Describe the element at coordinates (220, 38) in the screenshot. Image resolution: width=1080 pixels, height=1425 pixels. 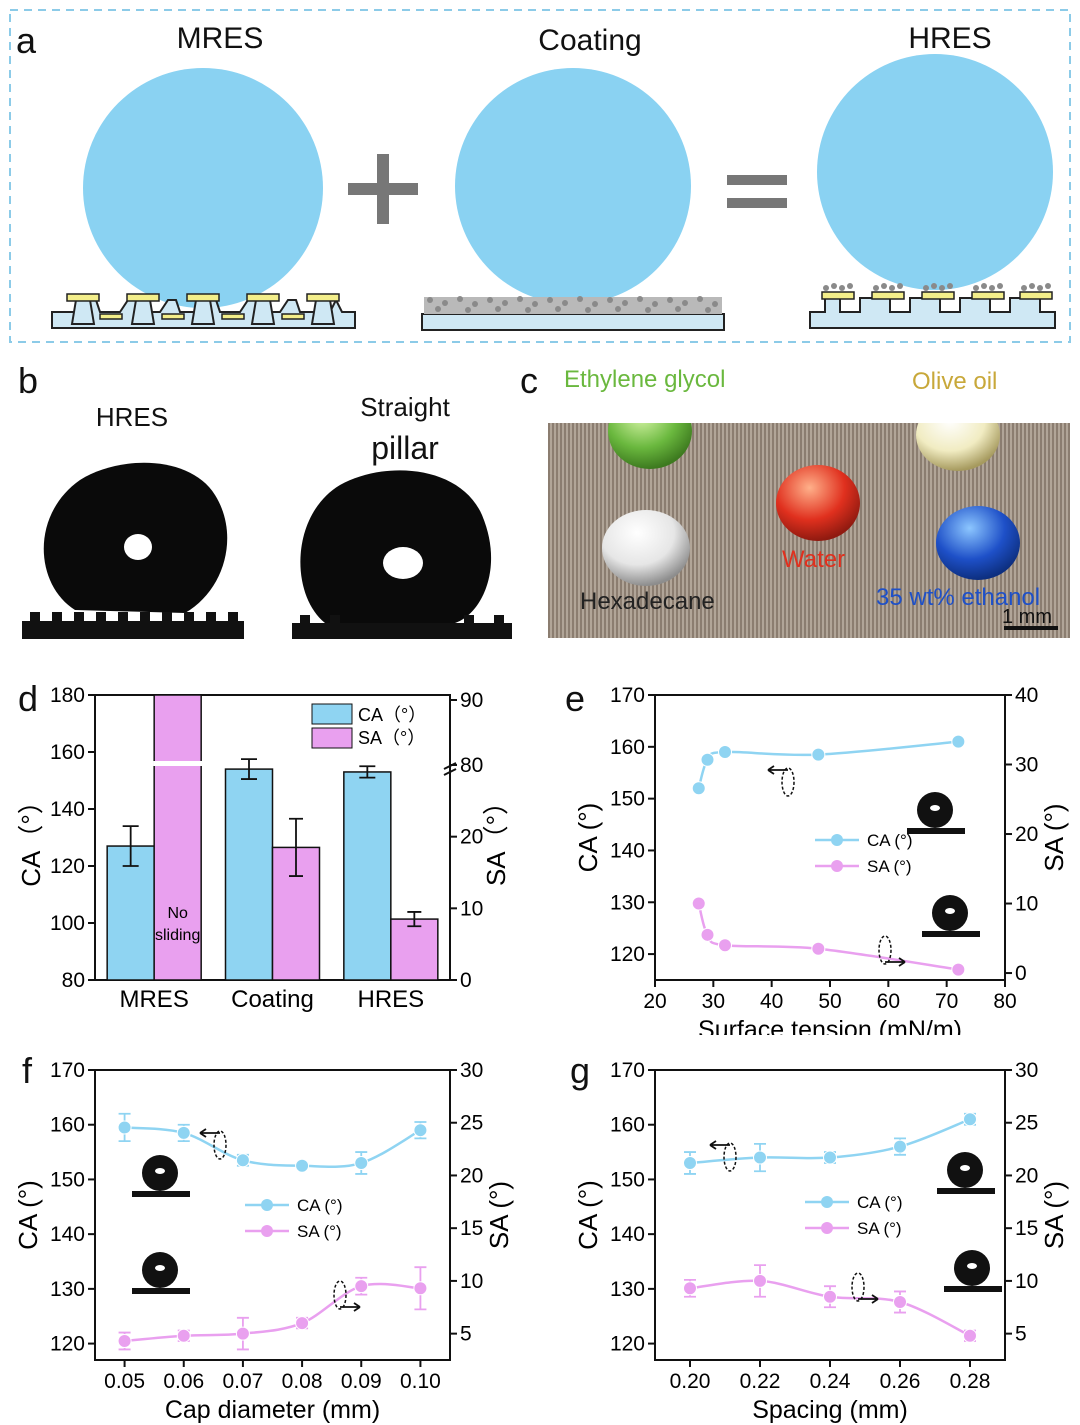
I see `mres-title: MRES` at that location.